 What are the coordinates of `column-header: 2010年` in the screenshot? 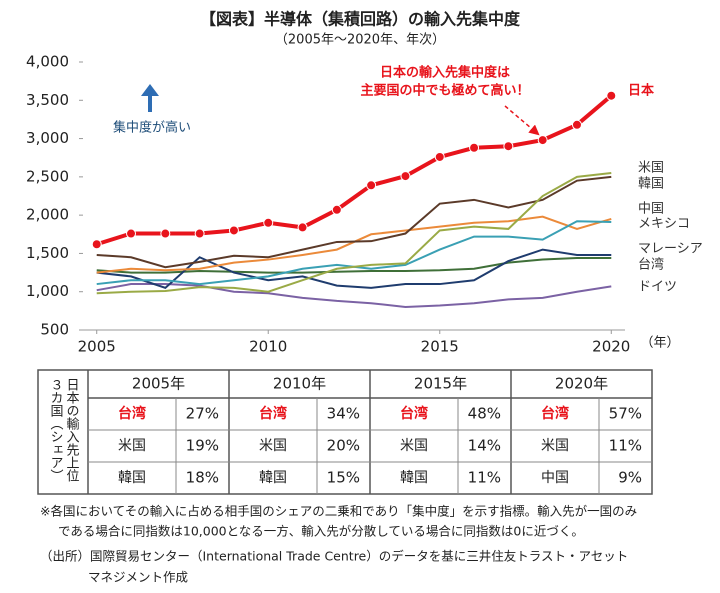 It's located at (299, 384).